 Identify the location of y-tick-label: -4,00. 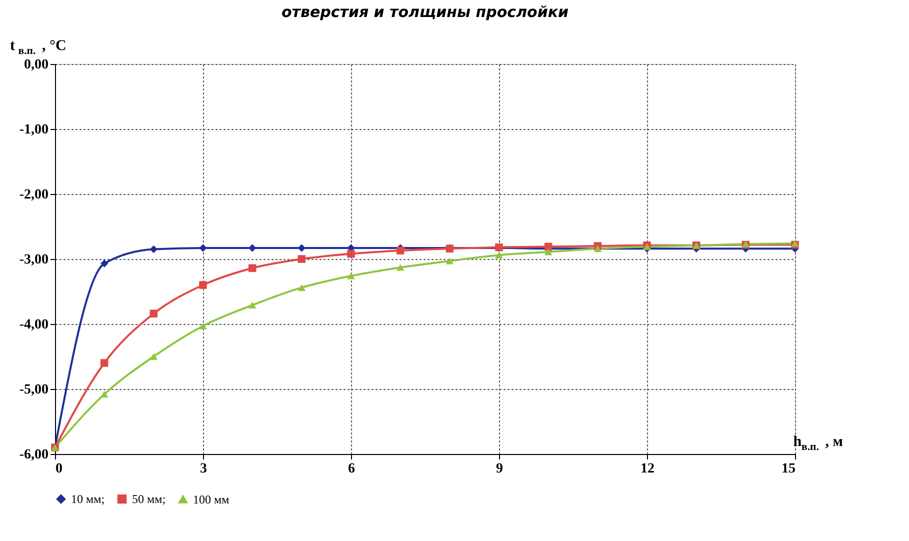
(33, 325).